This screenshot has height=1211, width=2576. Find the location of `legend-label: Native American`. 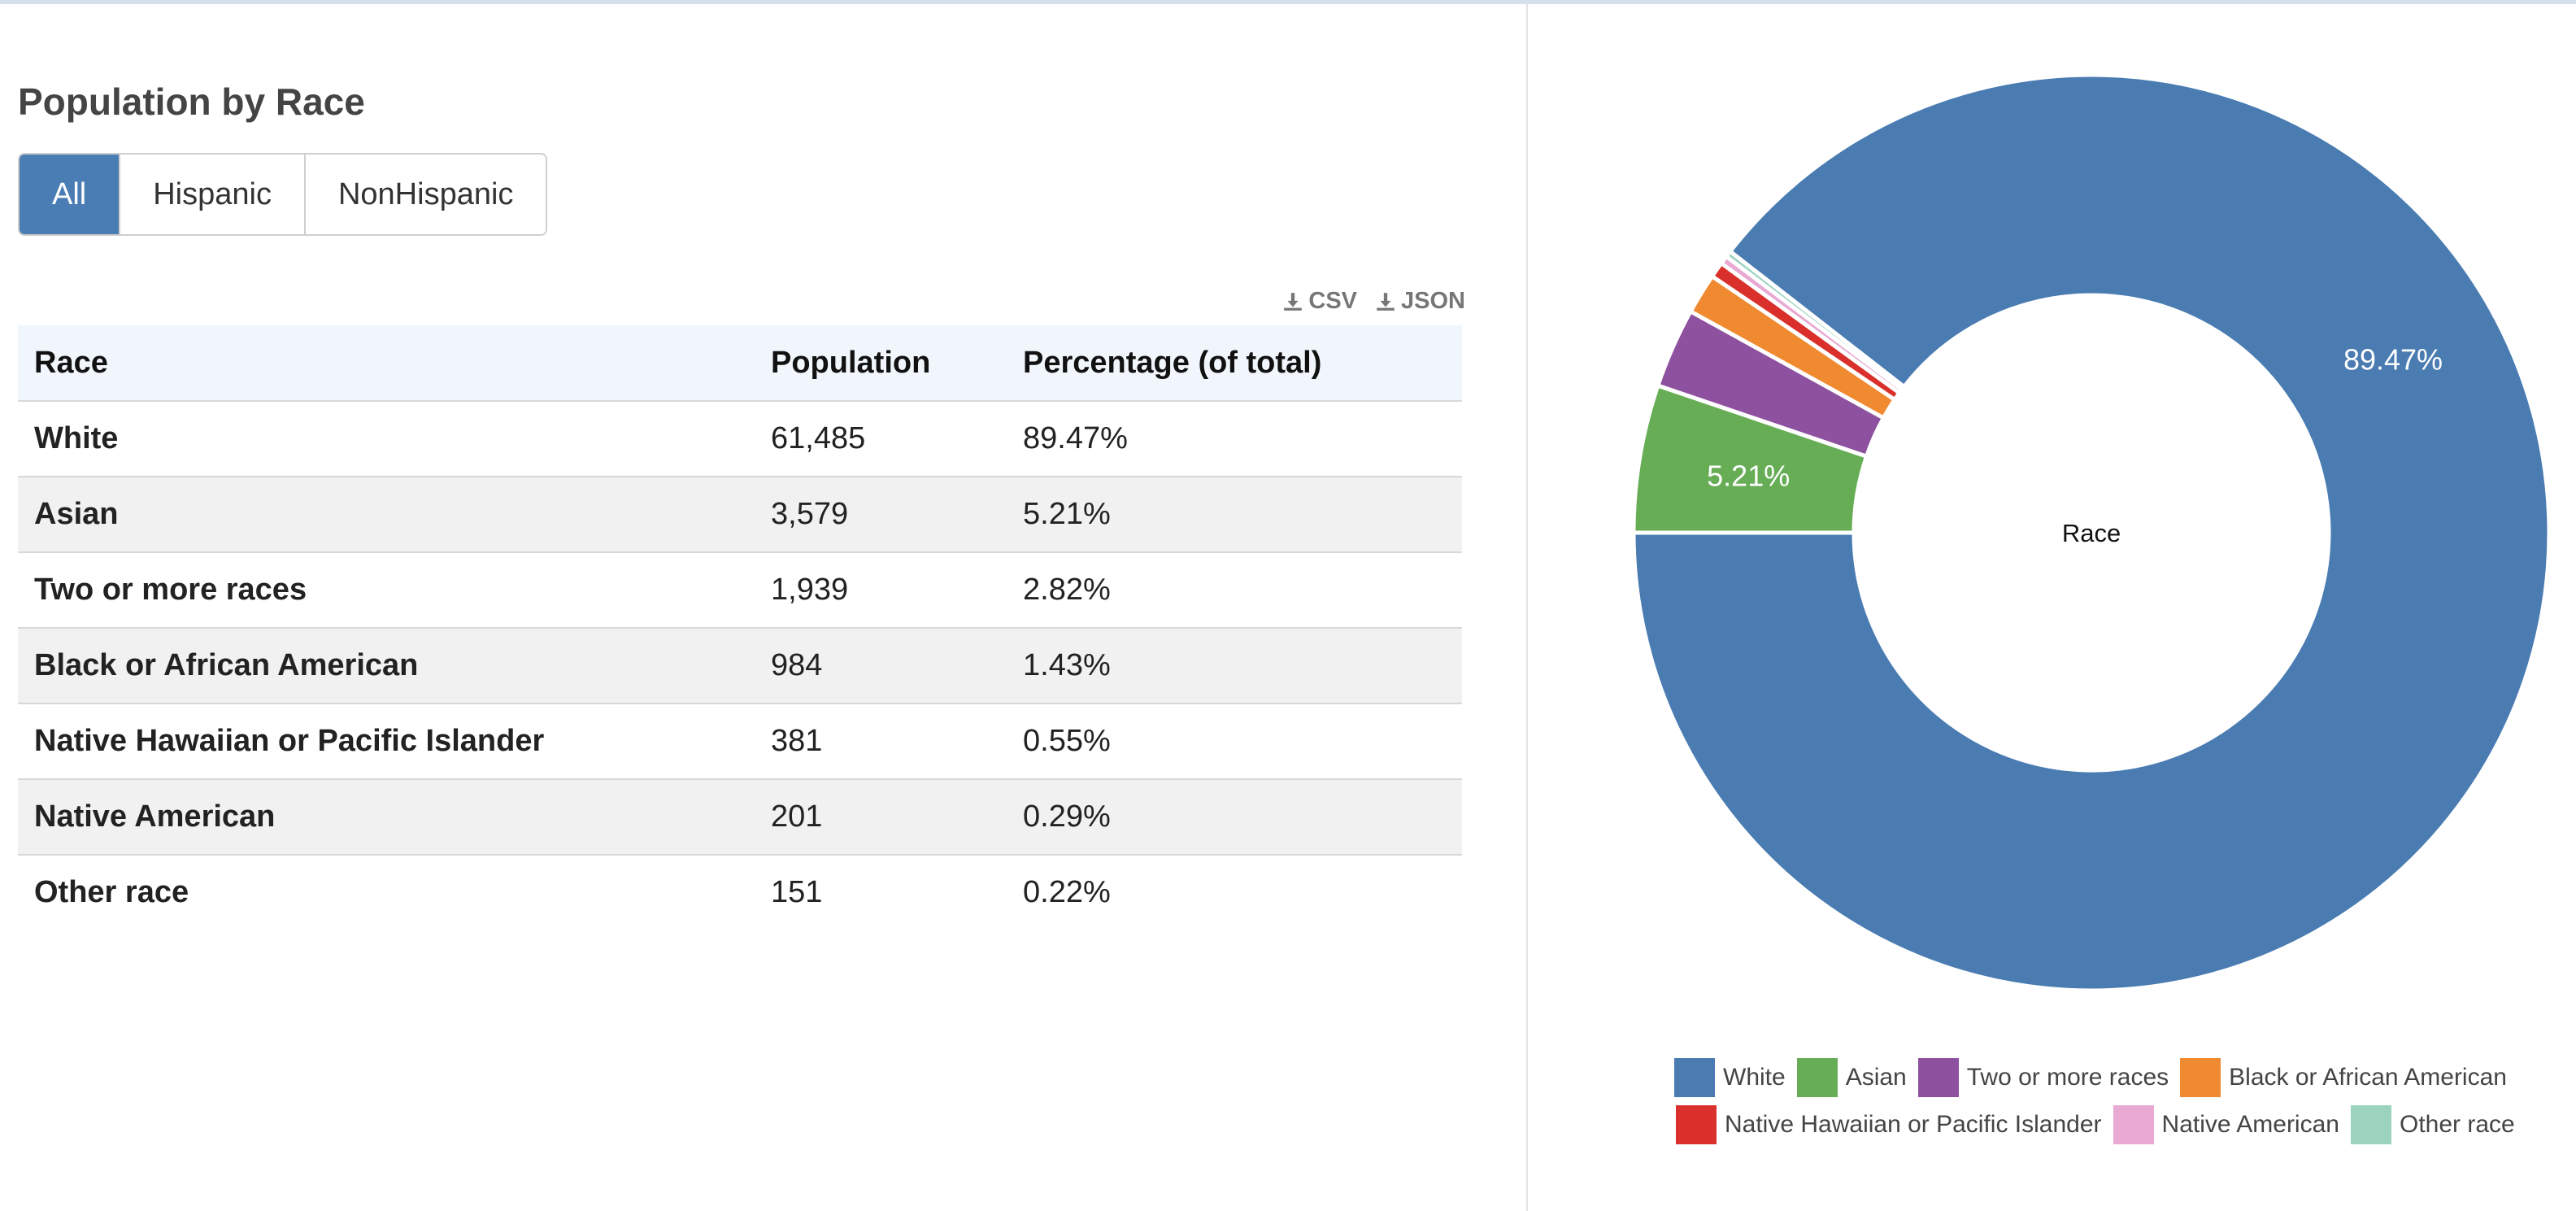

legend-label: Native American is located at coordinates (2250, 1124).